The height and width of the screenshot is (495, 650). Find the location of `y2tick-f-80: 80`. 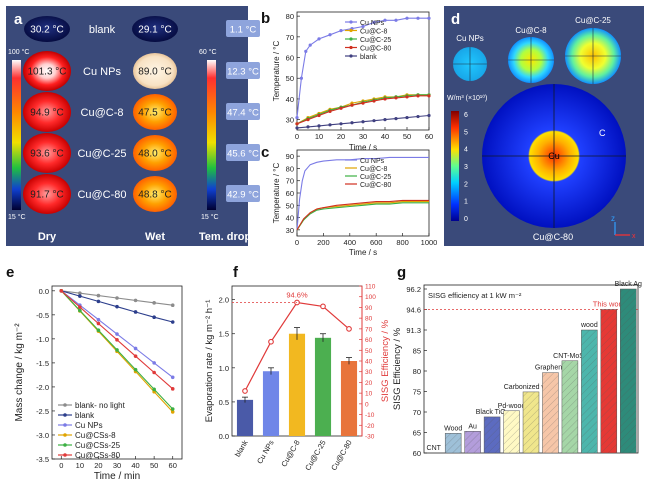

y2tick-f-80: 80 is located at coordinates (369, 319).